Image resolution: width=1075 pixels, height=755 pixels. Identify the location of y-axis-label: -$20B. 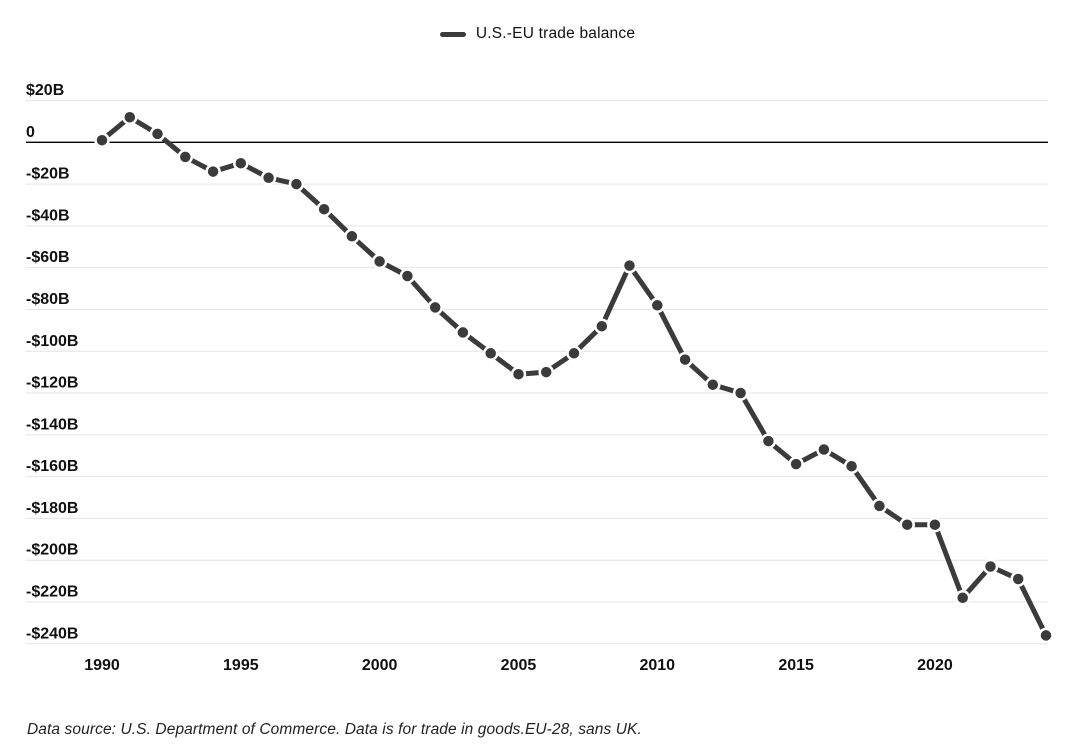
(48, 174).